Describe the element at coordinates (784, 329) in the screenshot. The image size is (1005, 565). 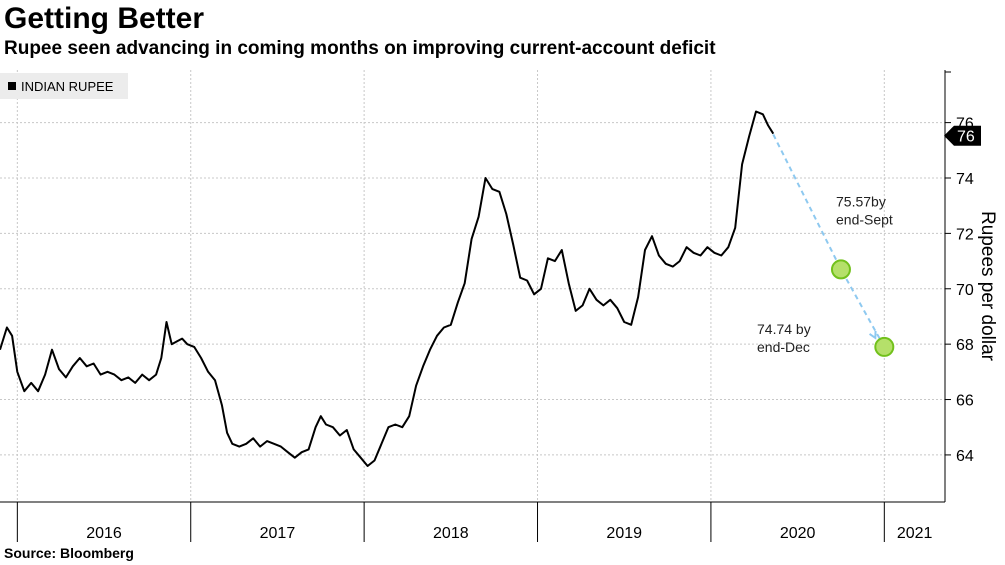
I see `forecast-label-line1: 74.74 by` at that location.